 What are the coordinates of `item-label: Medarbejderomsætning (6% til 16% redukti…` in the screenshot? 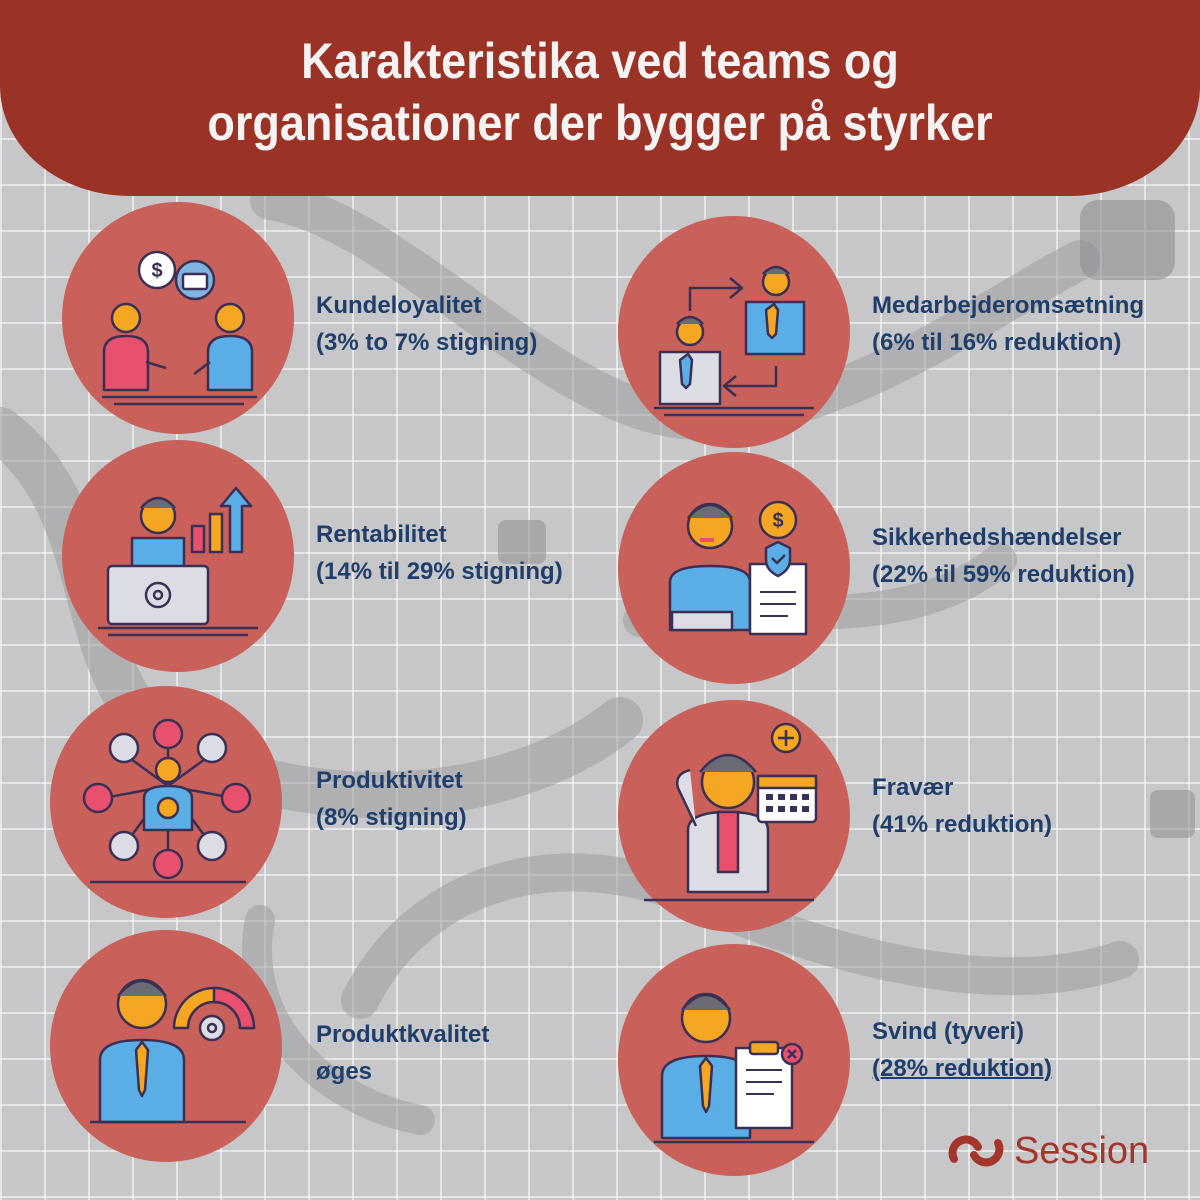 It's located at (1008, 324).